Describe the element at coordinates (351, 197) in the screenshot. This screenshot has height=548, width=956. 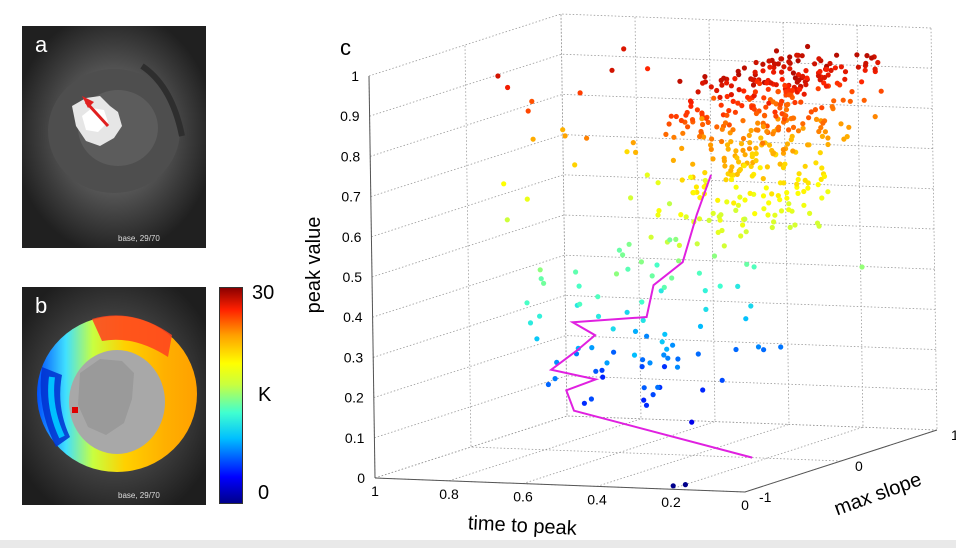
I see `z-tick-label: 0.7` at that location.